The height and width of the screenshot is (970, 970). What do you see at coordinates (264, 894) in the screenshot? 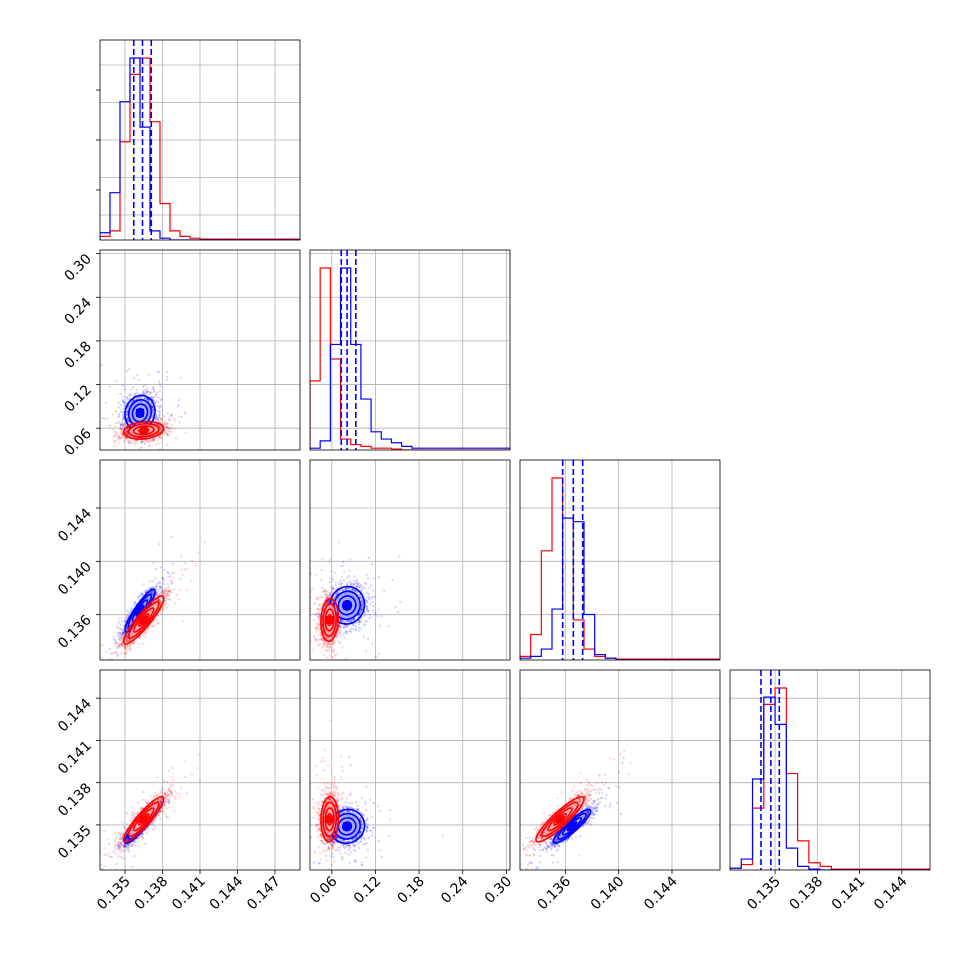
I see `x-tick-label: 0.147` at bounding box center [264, 894].